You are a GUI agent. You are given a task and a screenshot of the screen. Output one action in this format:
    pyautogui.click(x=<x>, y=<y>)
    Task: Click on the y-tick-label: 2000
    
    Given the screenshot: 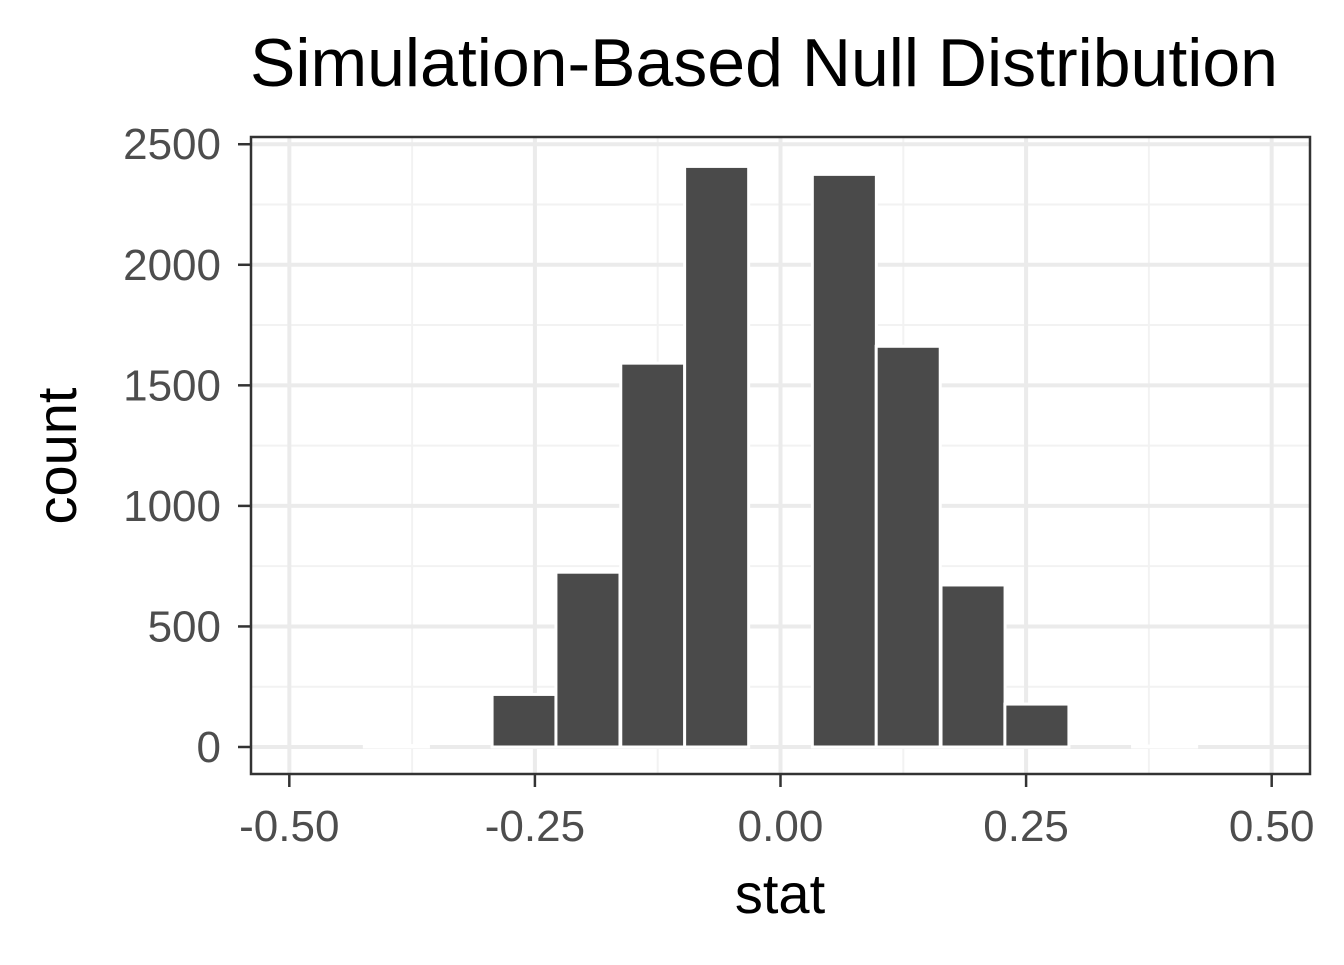 What is the action you would take?
    pyautogui.click(x=172, y=265)
    